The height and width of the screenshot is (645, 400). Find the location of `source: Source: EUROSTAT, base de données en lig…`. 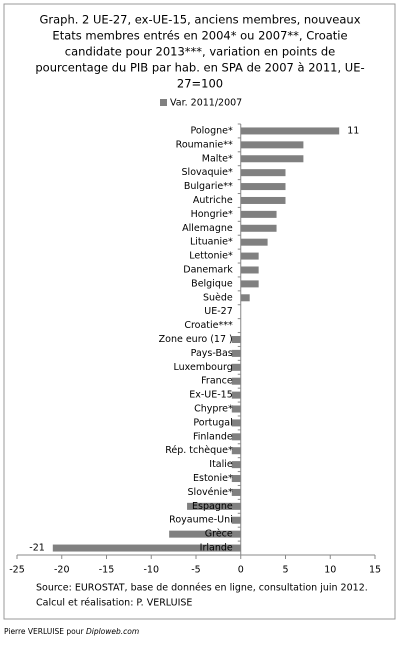

source: Source: EUROSTAT, base de données en lig… is located at coordinates (202, 588).